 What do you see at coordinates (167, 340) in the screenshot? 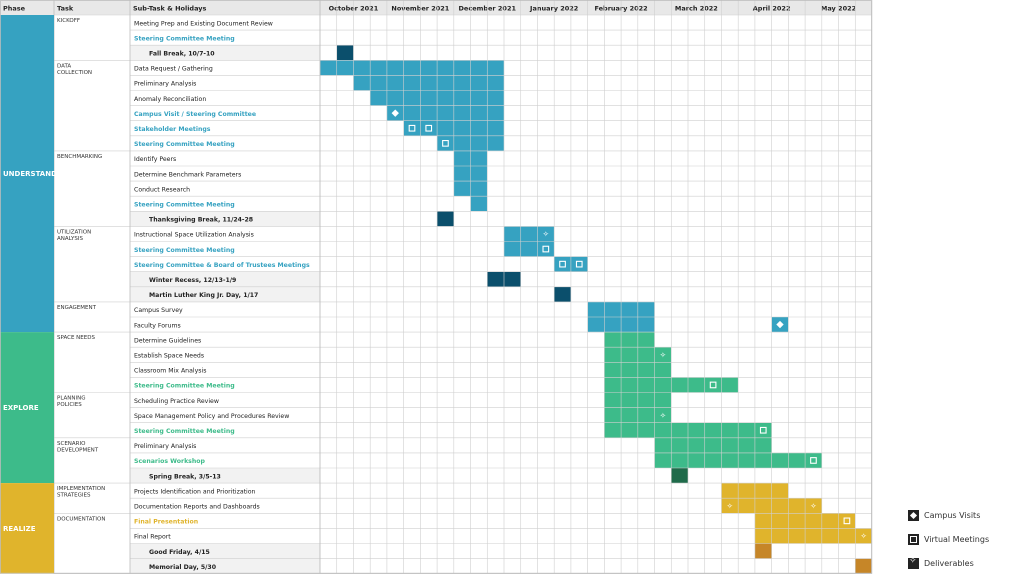
I see `subtask-label: Determine Guidelines` at bounding box center [167, 340].